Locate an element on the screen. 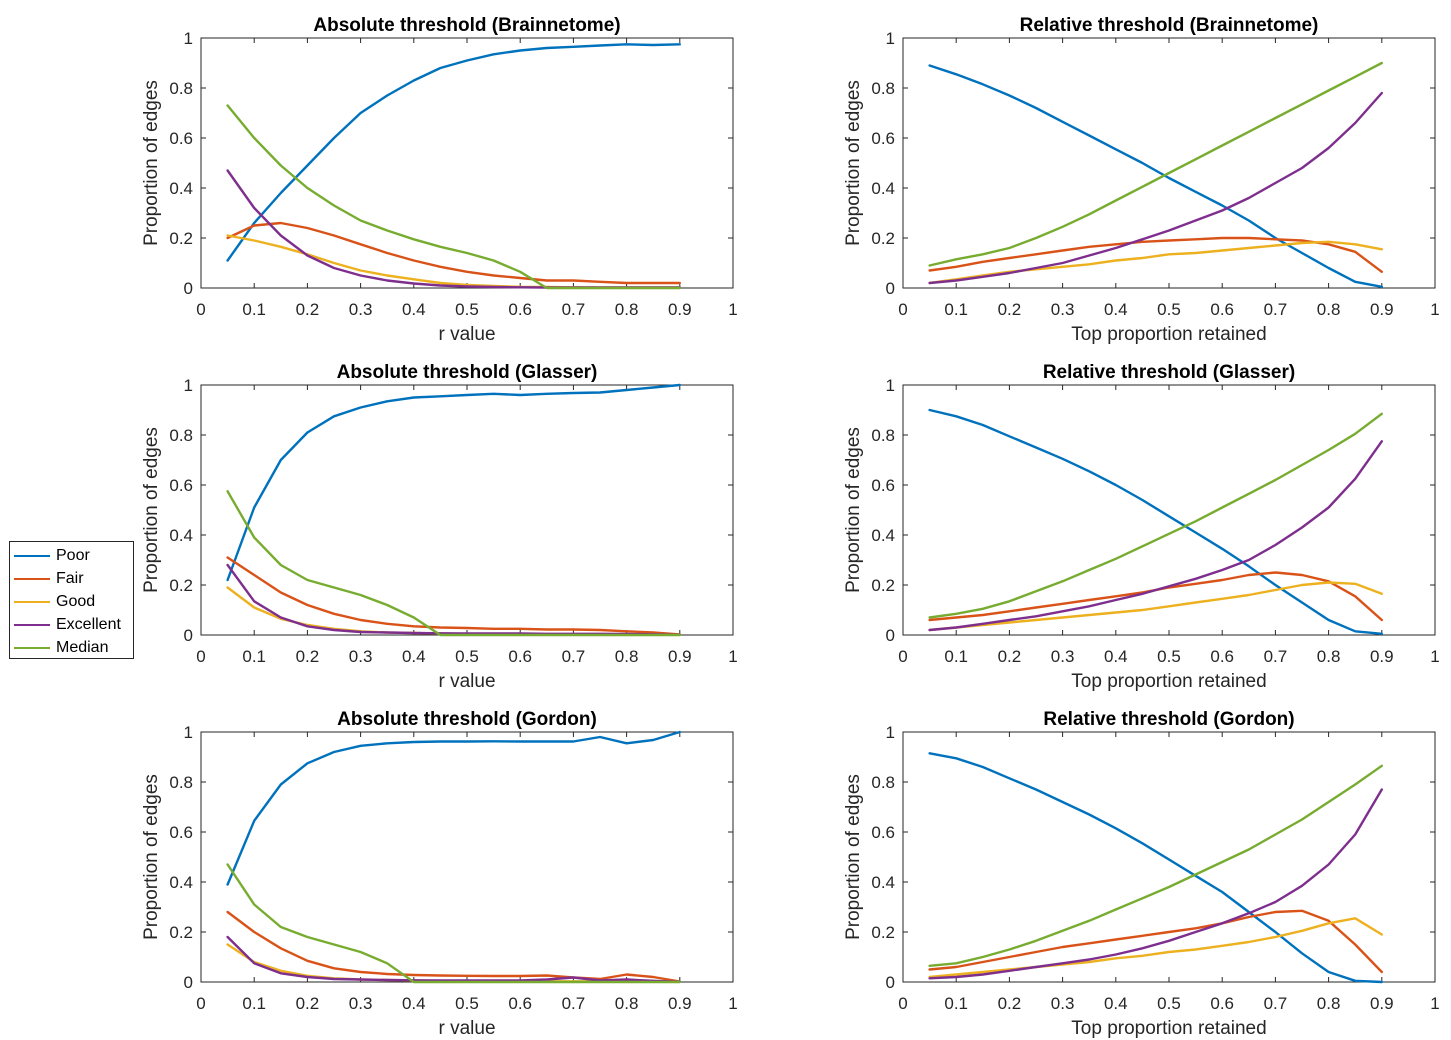 Image resolution: width=1451 pixels, height=1040 pixels. legend-swatch-fair is located at coordinates (32, 579).